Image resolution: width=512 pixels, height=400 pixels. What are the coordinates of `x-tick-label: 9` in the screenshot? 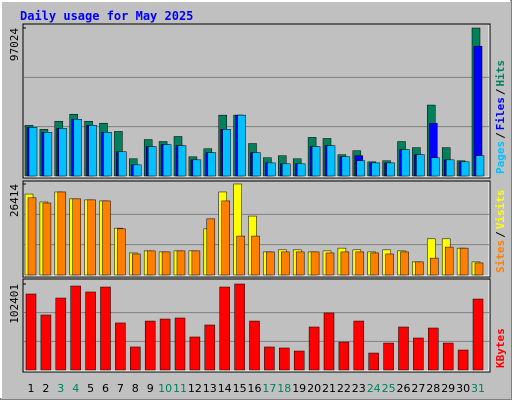 It's located at (150, 388).